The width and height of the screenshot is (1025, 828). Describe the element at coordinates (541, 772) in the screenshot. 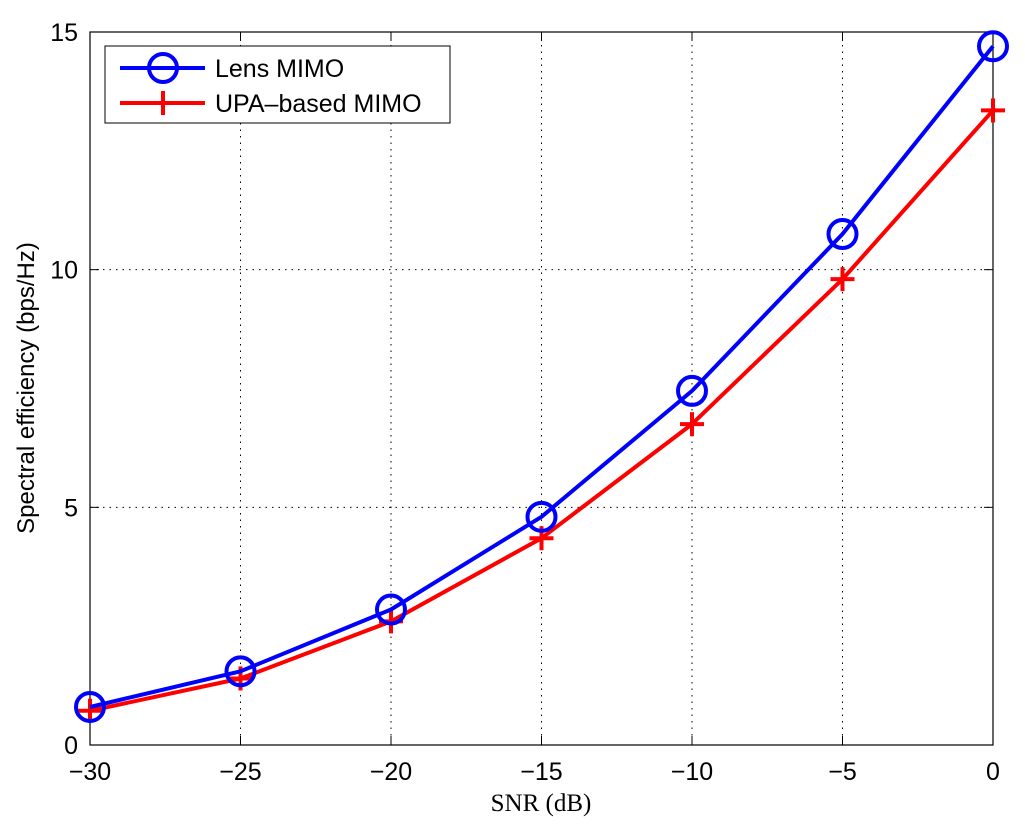

I see `x-tick-label: −15` at that location.